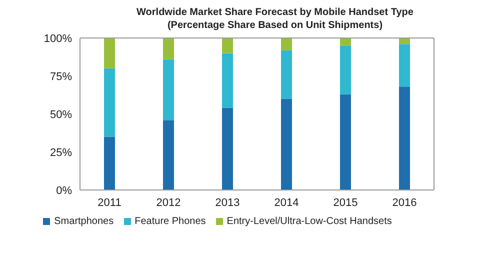  What do you see at coordinates (170, 221) in the screenshot?
I see `legend-label: Feature Phones` at bounding box center [170, 221].